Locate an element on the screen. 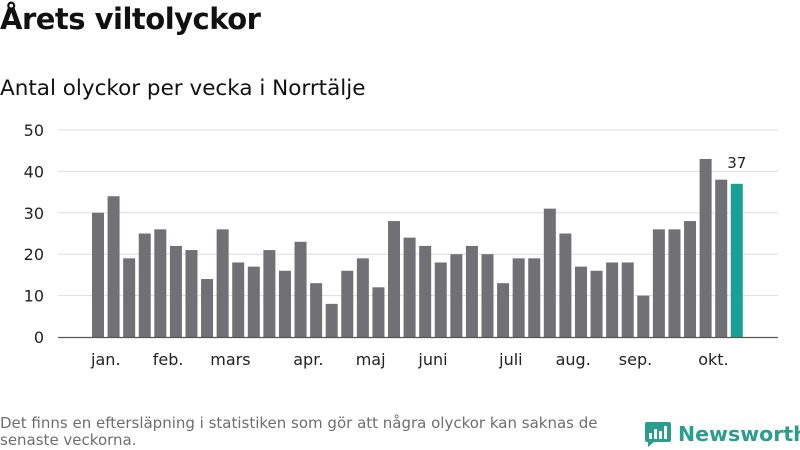 This screenshot has height=450, width=800. chart-title: Årets viltolyckor is located at coordinates (130, 19).